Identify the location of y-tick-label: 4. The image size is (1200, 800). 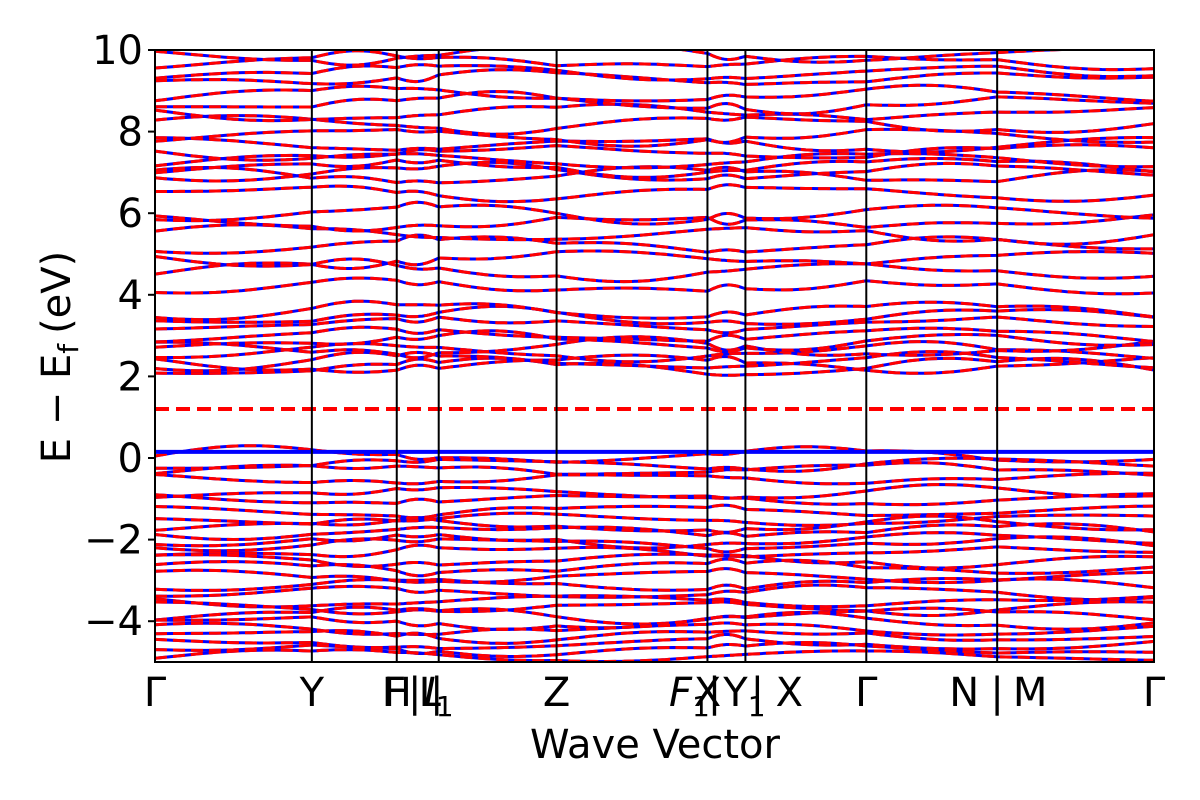
(130, 296).